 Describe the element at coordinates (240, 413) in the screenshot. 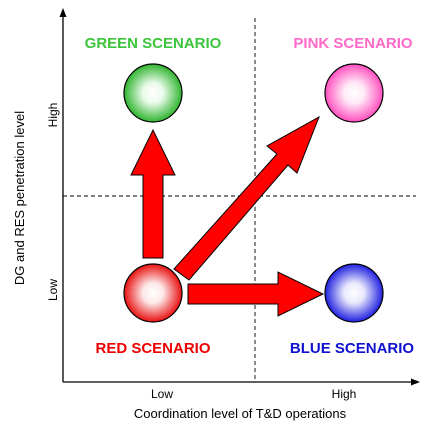

I see `x-axis-title: Coordination level of T&D operations` at that location.